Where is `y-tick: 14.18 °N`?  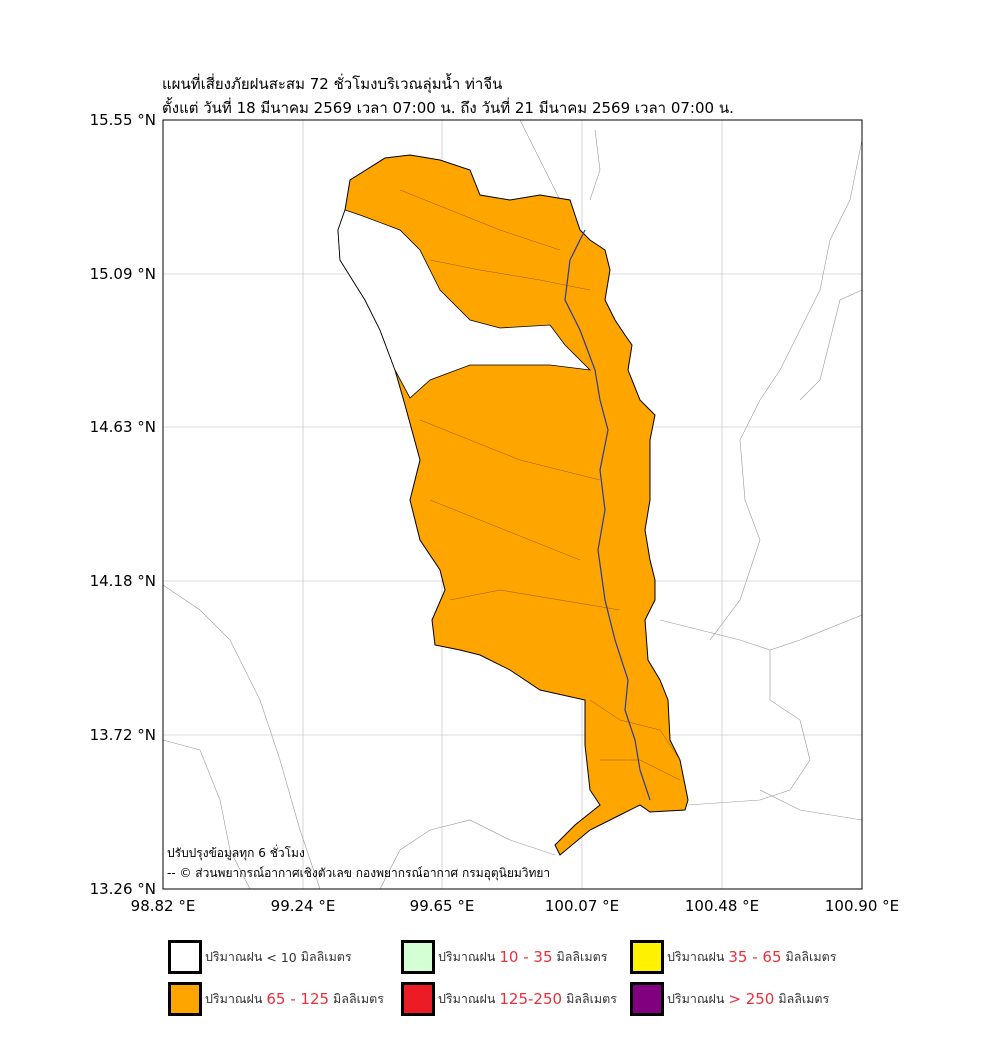
y-tick: 14.18 °N is located at coordinates (122, 581).